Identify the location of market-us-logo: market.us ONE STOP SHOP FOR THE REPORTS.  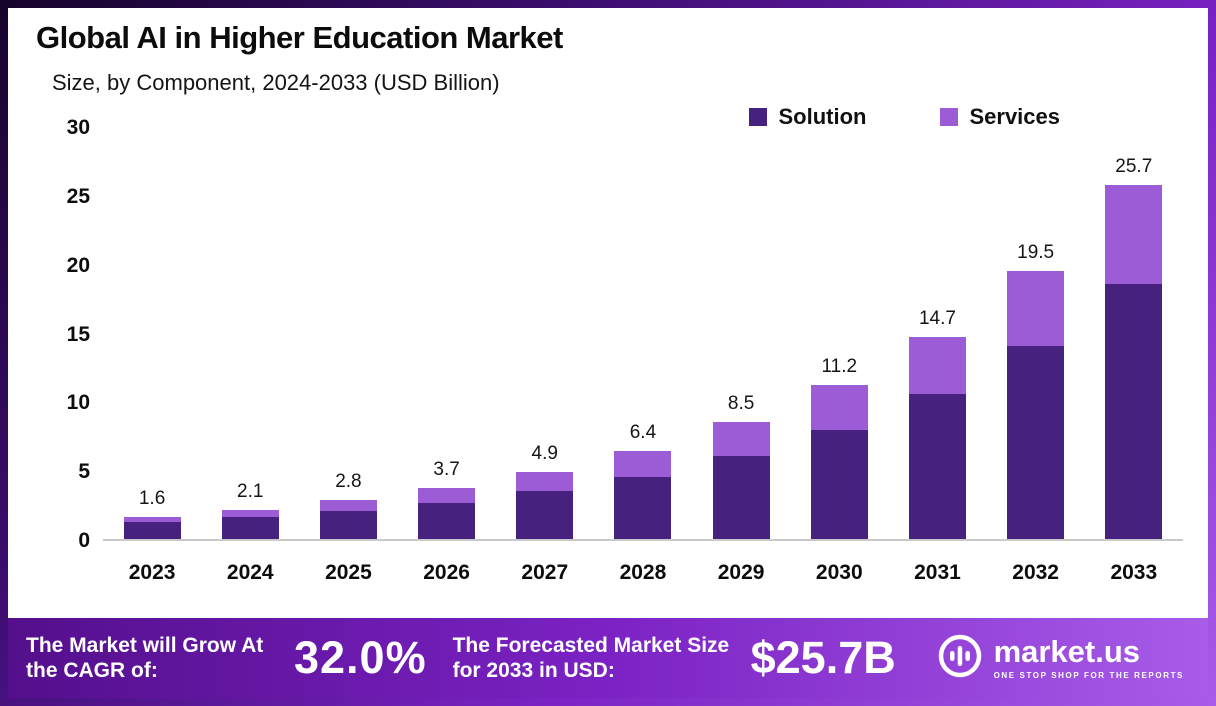
(1063, 658).